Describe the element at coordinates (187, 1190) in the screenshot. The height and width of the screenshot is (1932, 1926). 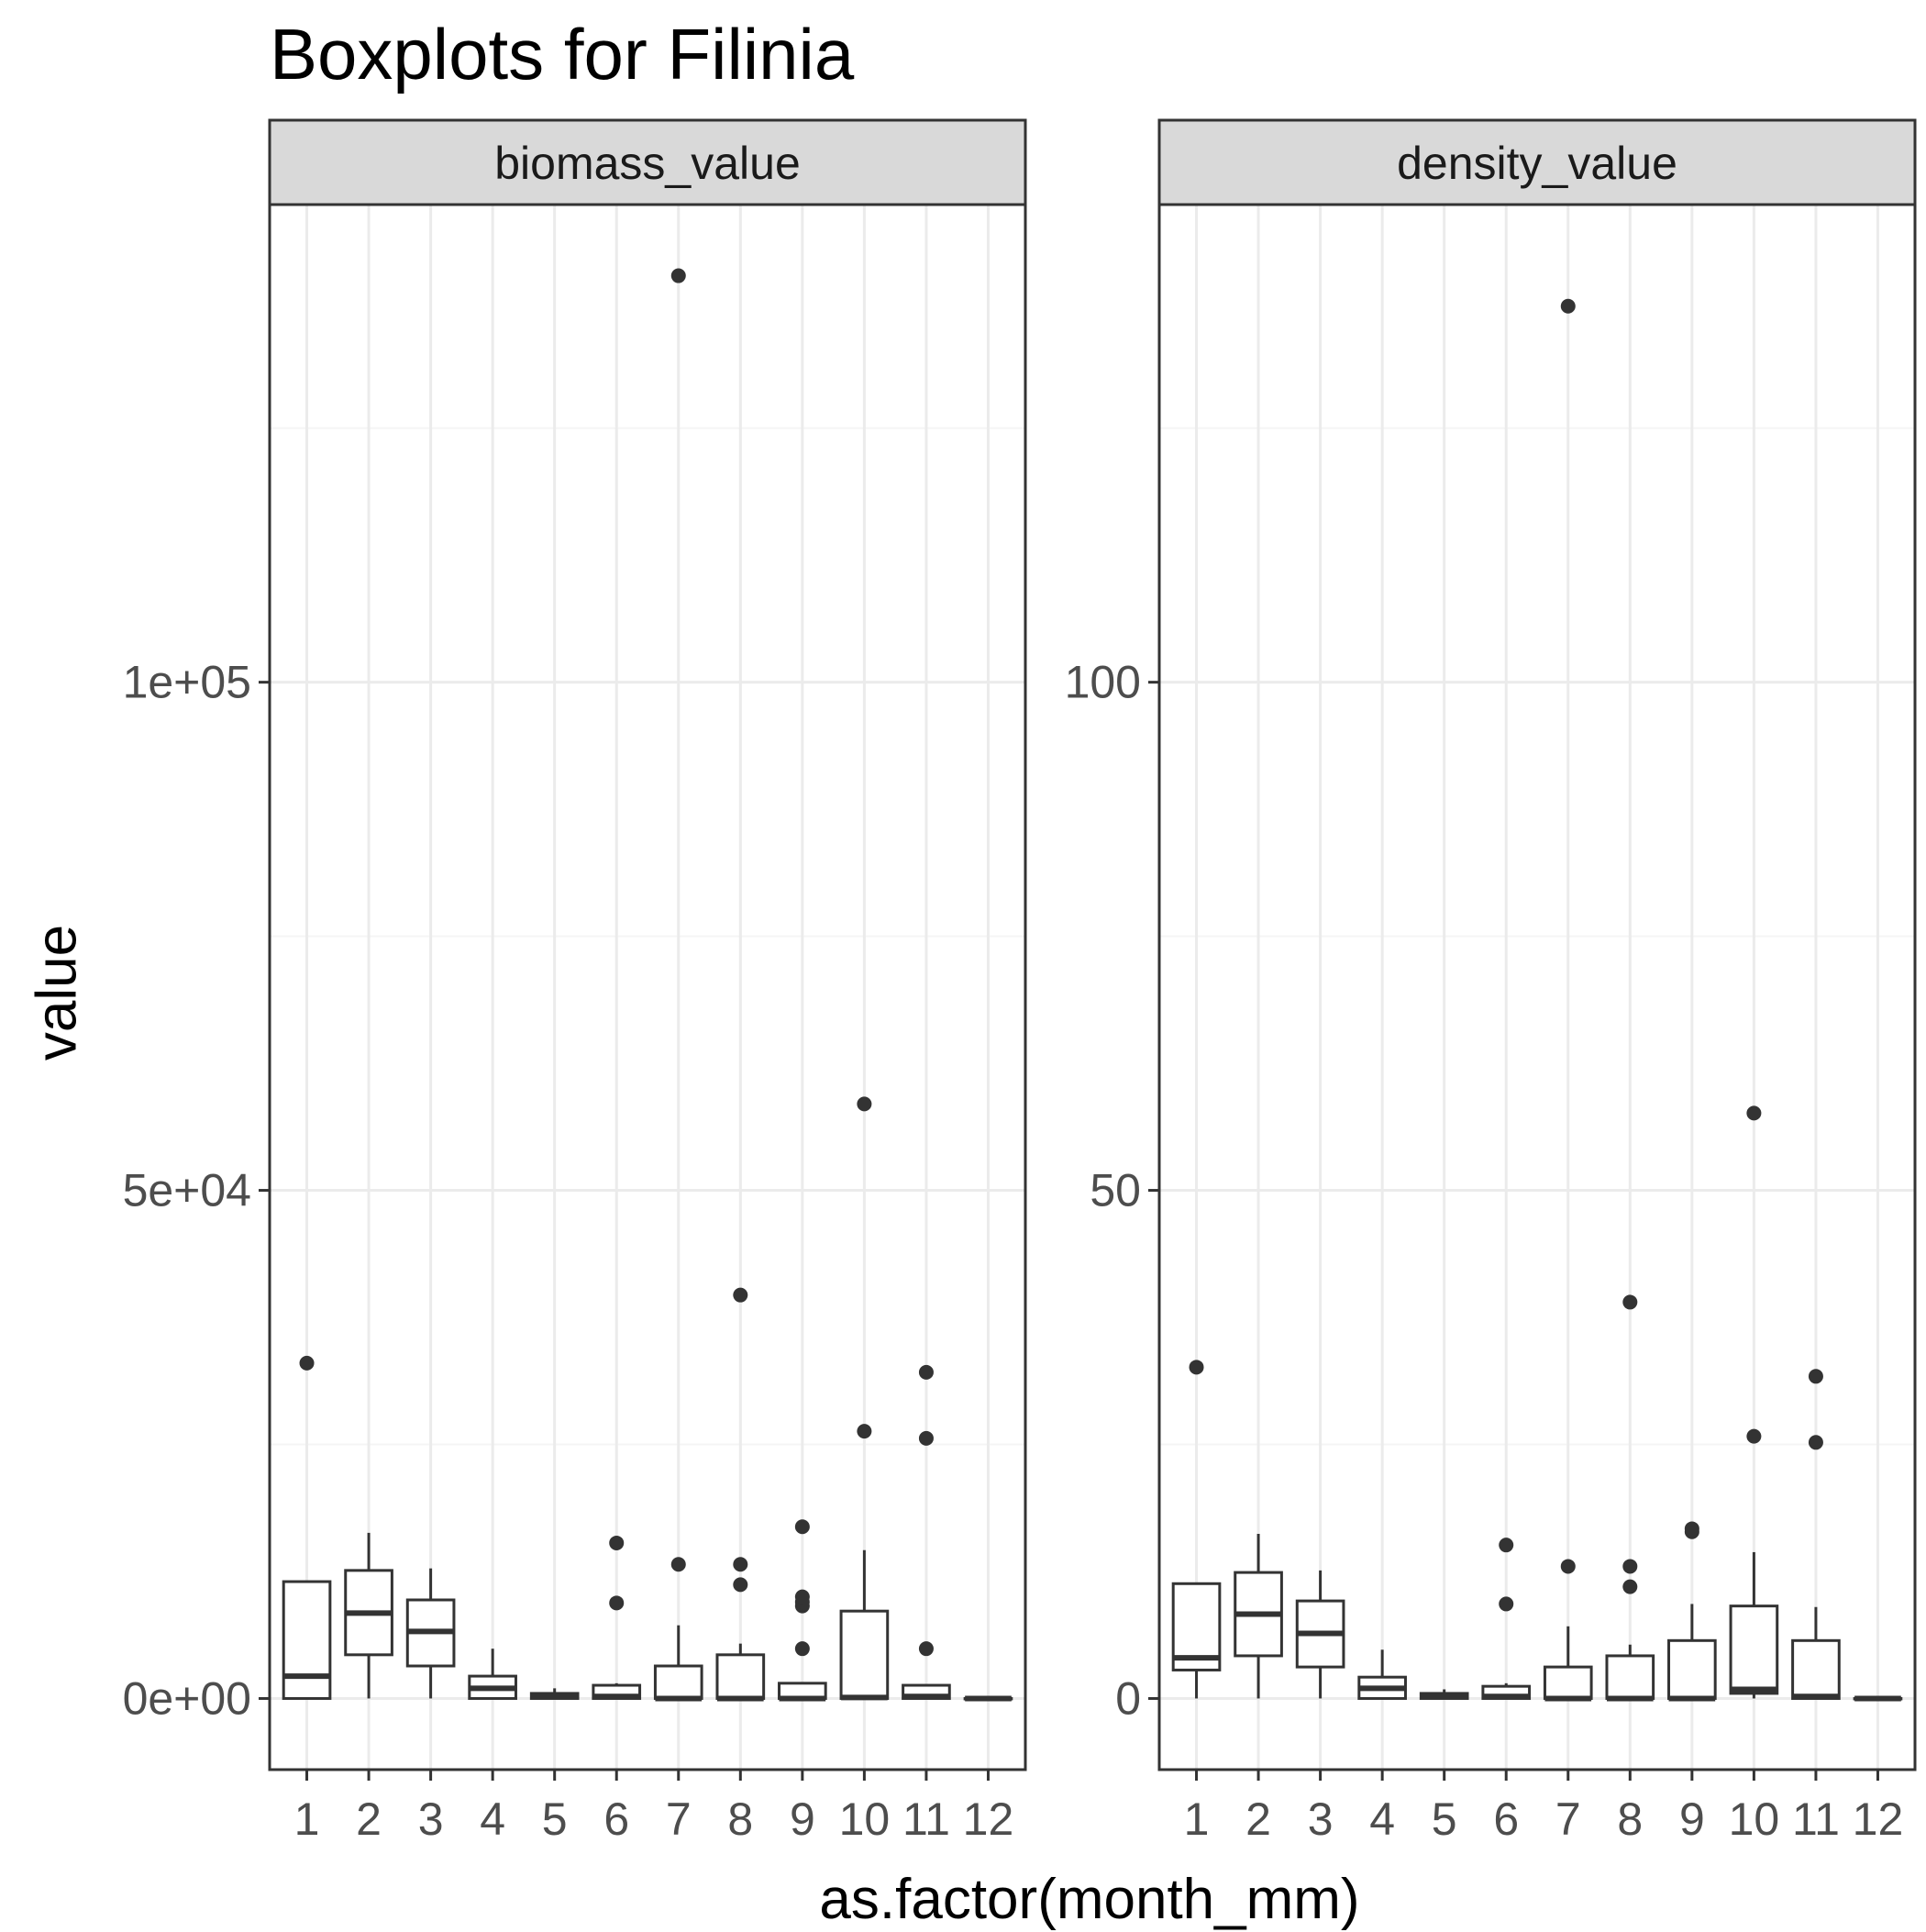
I see `y-tick-label: 5e+04` at that location.